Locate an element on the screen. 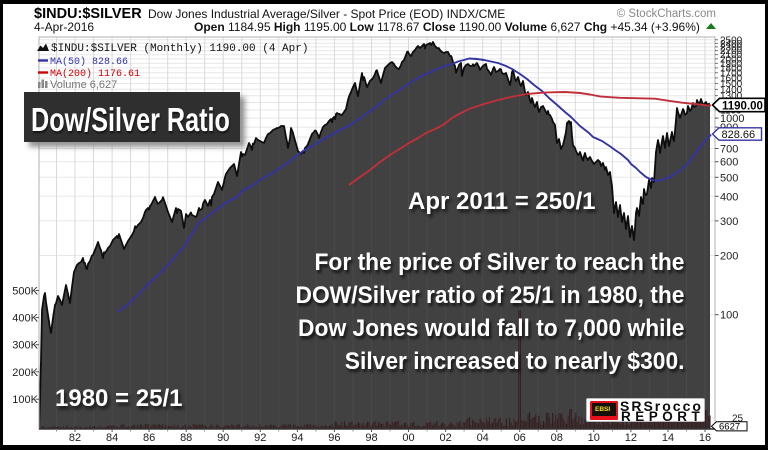  svg-text: MA(50) 828.66 is located at coordinates (89, 62).